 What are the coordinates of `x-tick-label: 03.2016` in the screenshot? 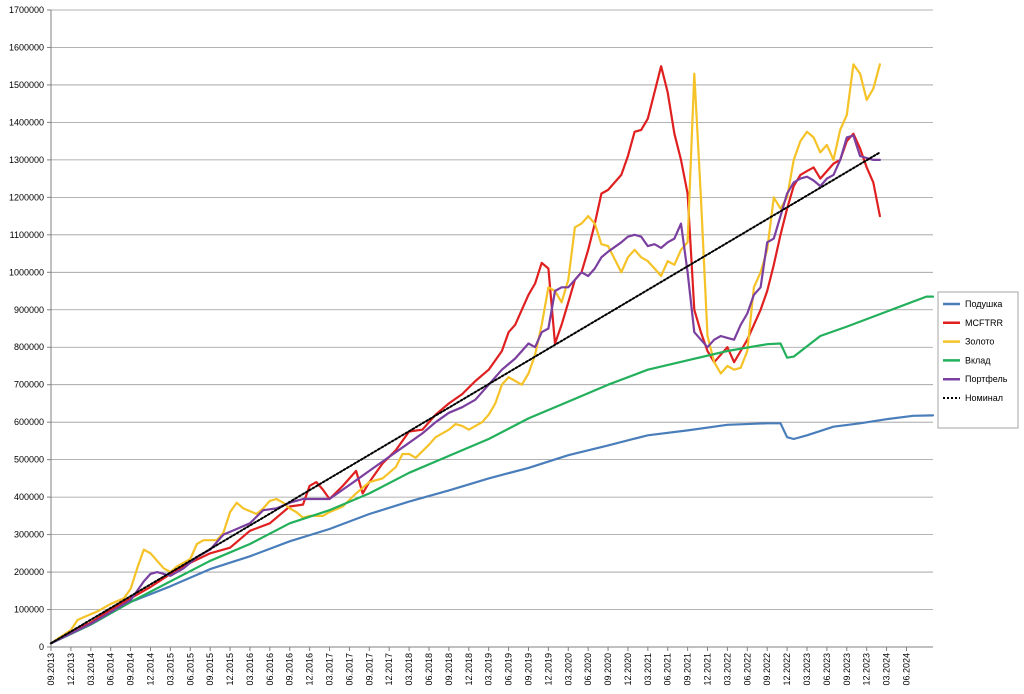 It's located at (250, 669).